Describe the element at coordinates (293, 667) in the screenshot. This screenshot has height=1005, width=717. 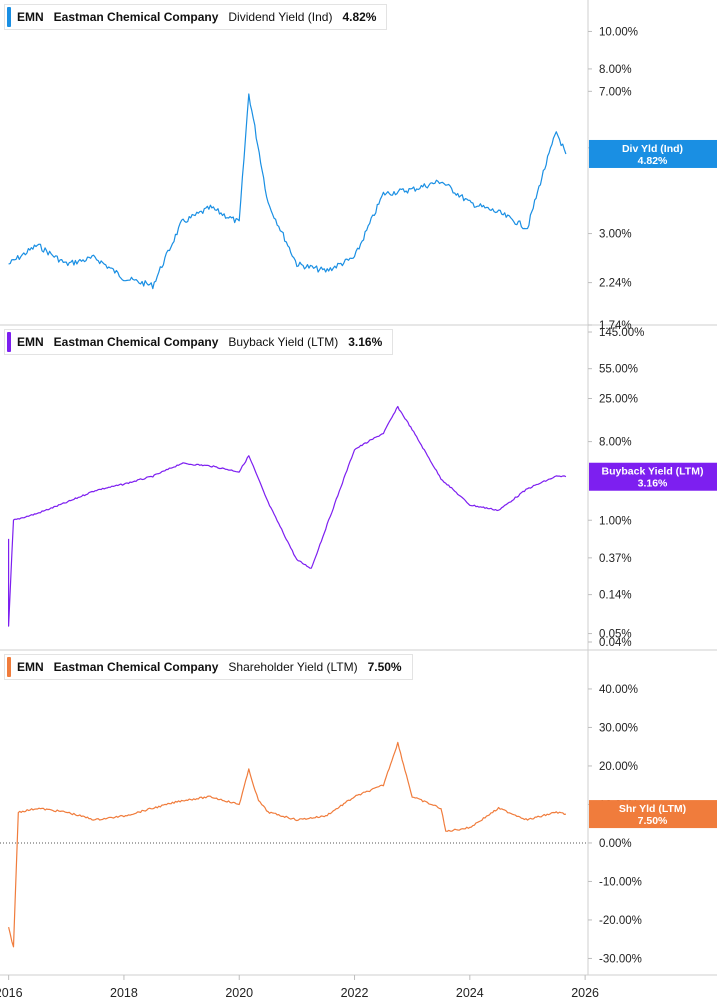
I see `metric-label: Shareholder Yield (LTM)` at that location.